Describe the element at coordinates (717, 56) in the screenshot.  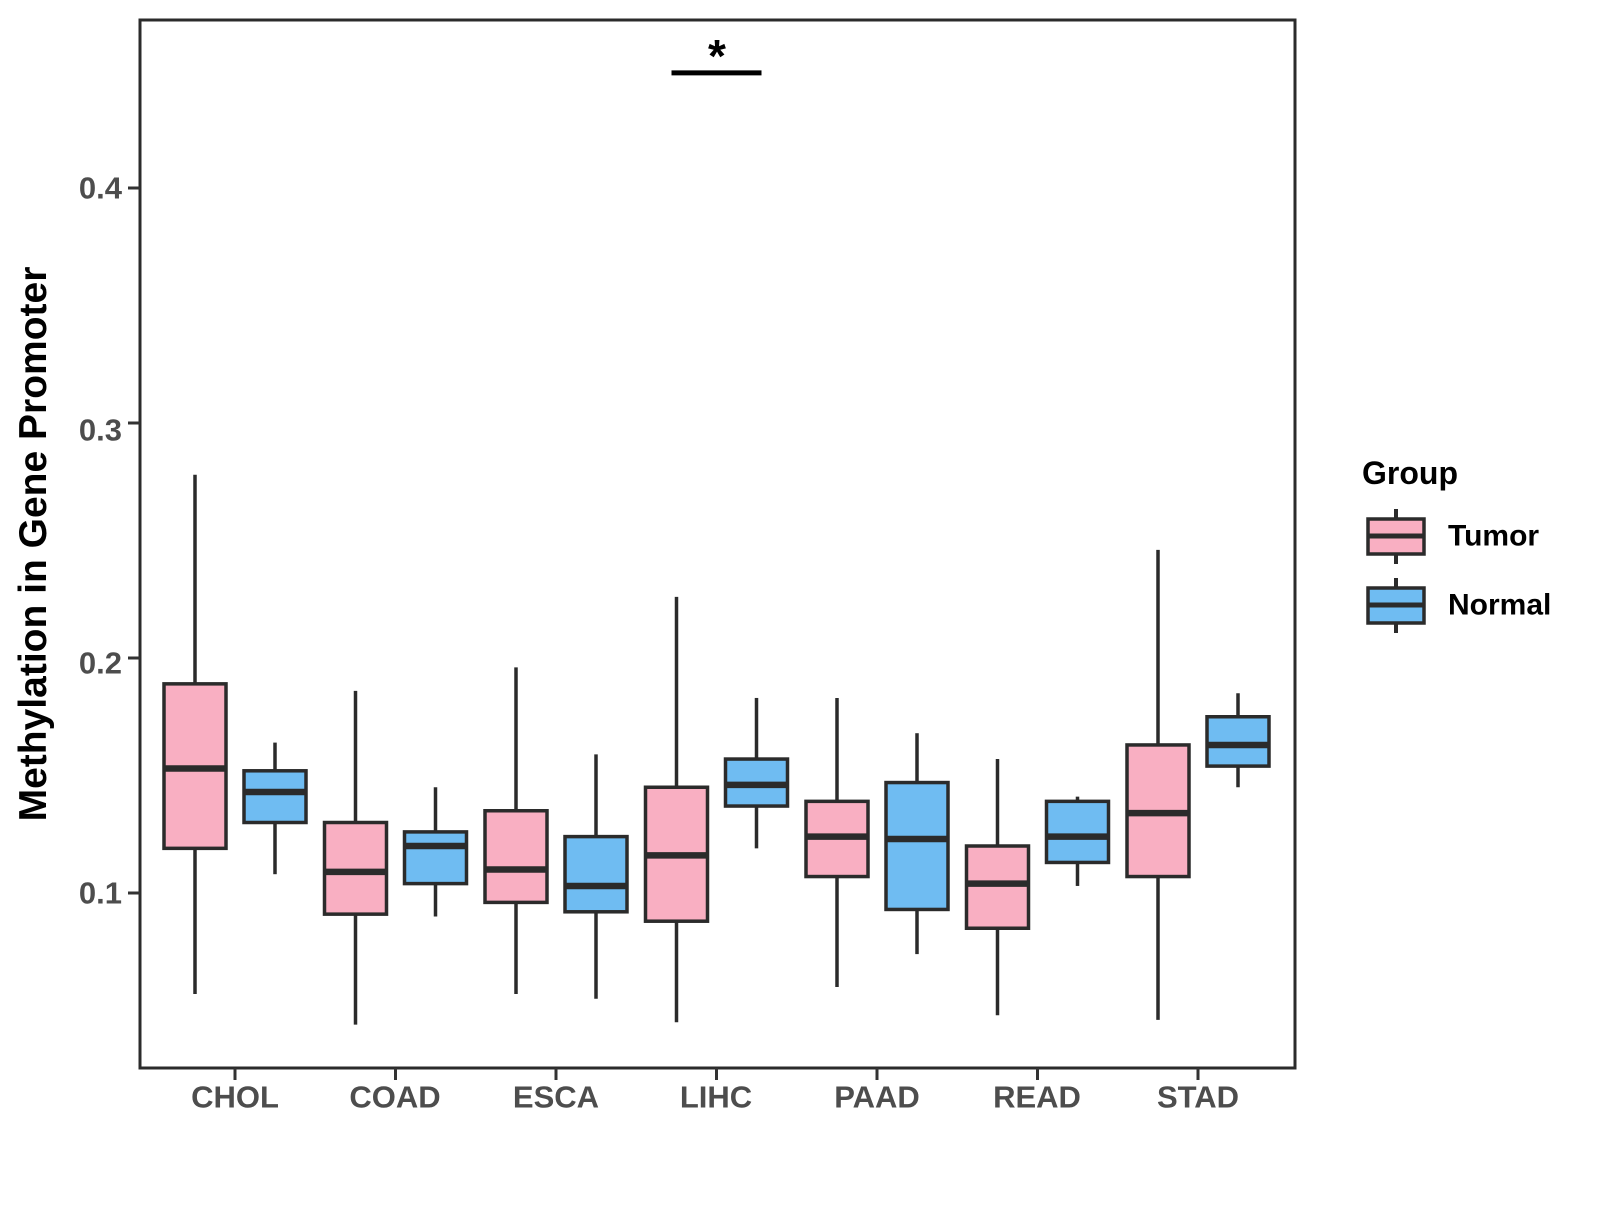
I see `significance-asterisk: *` at that location.